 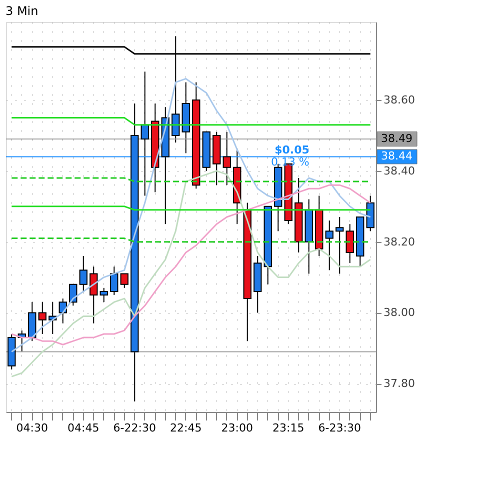 What do you see at coordinates (84, 428) in the screenshot?
I see `x-tick-label: 04:45` at bounding box center [84, 428].